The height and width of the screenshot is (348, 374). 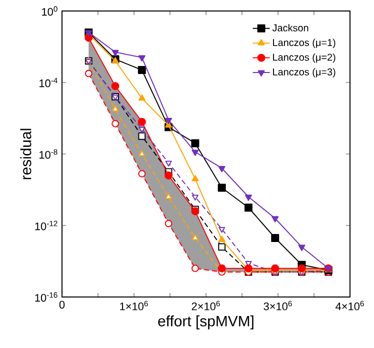 I want to click on x-tick-label: 1×10$^{6}$, so click(x=134, y=305).